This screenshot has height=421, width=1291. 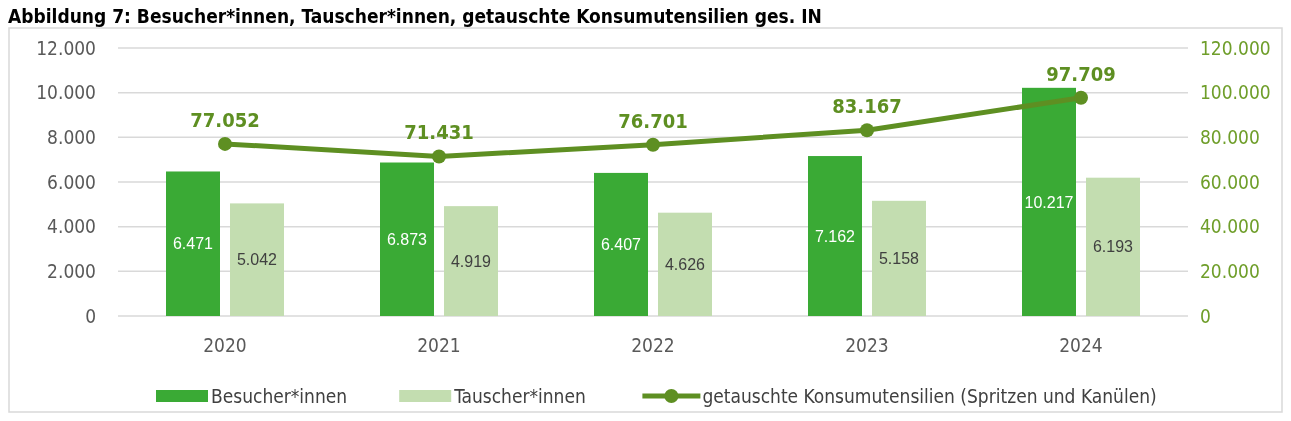 I want to click on data-label: 4.919, so click(x=471, y=261).